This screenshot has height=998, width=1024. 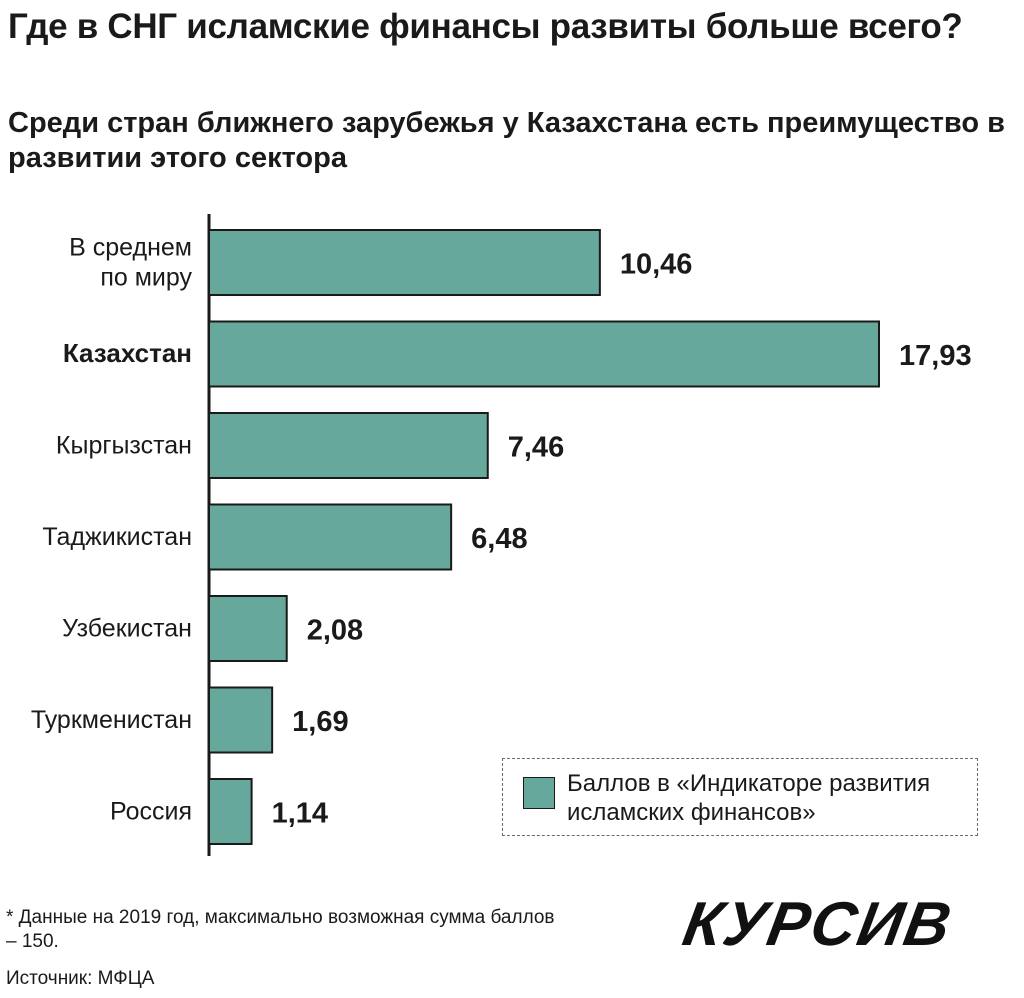 What do you see at coordinates (320, 722) in the screenshot?
I see `bar-value-label: 1,69` at bounding box center [320, 722].